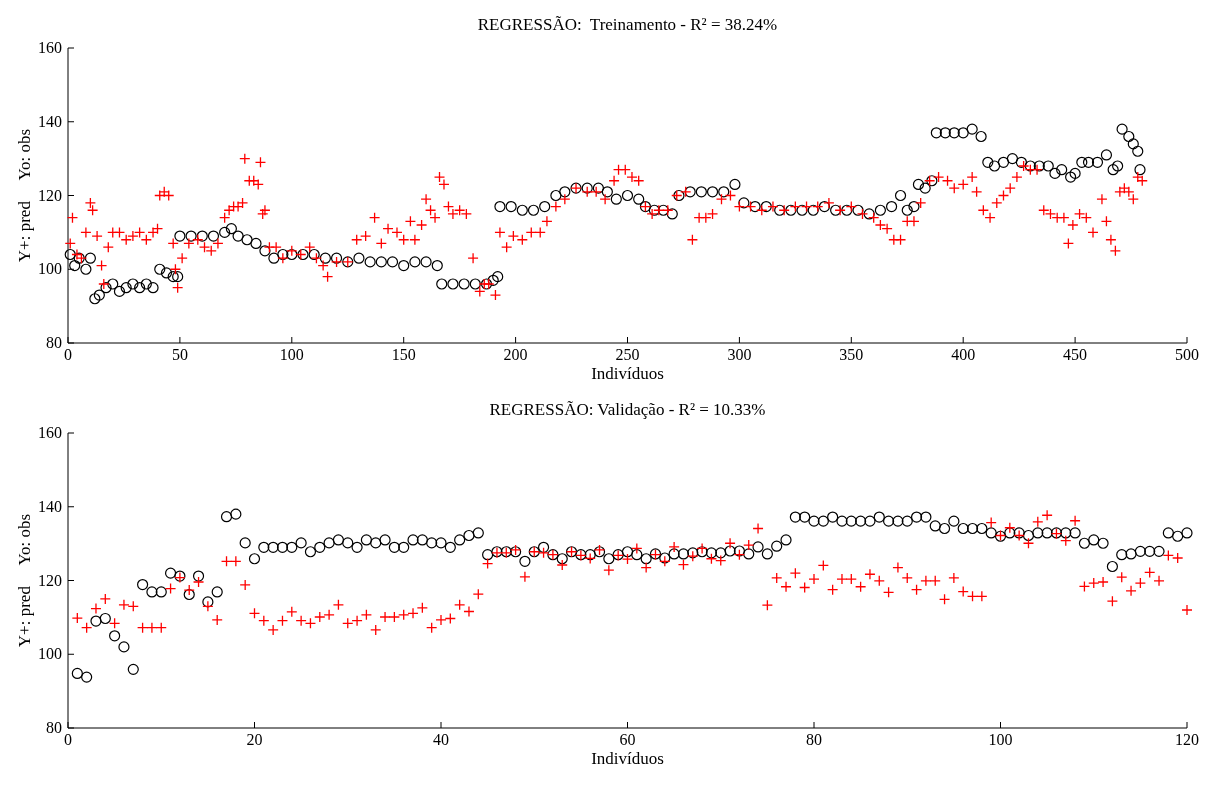  Describe the element at coordinates (1075, 354) in the screenshot. I see `x-tick-label: 450` at that location.